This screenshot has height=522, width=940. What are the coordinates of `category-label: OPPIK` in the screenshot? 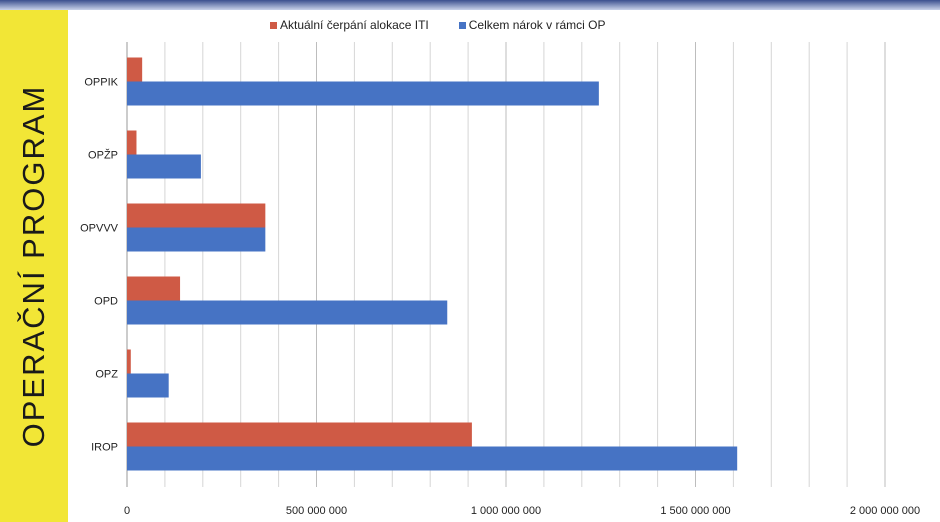 It's located at (101, 83).